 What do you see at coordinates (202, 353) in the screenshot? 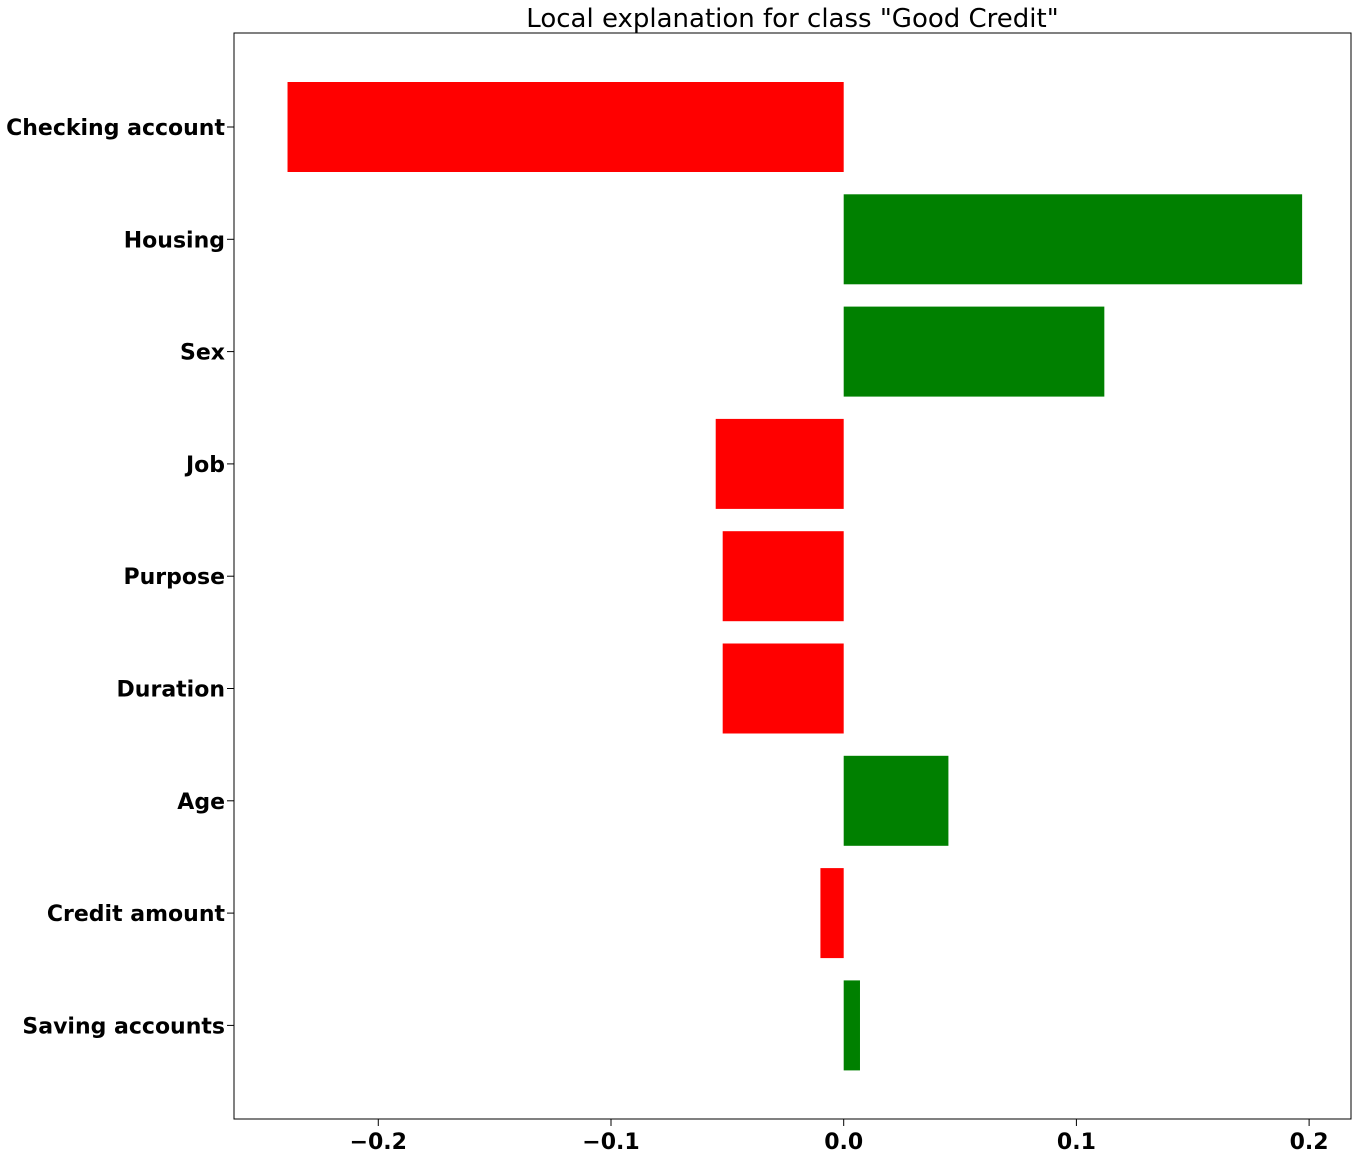
I see `y-tick-label: Sex` at bounding box center [202, 353].